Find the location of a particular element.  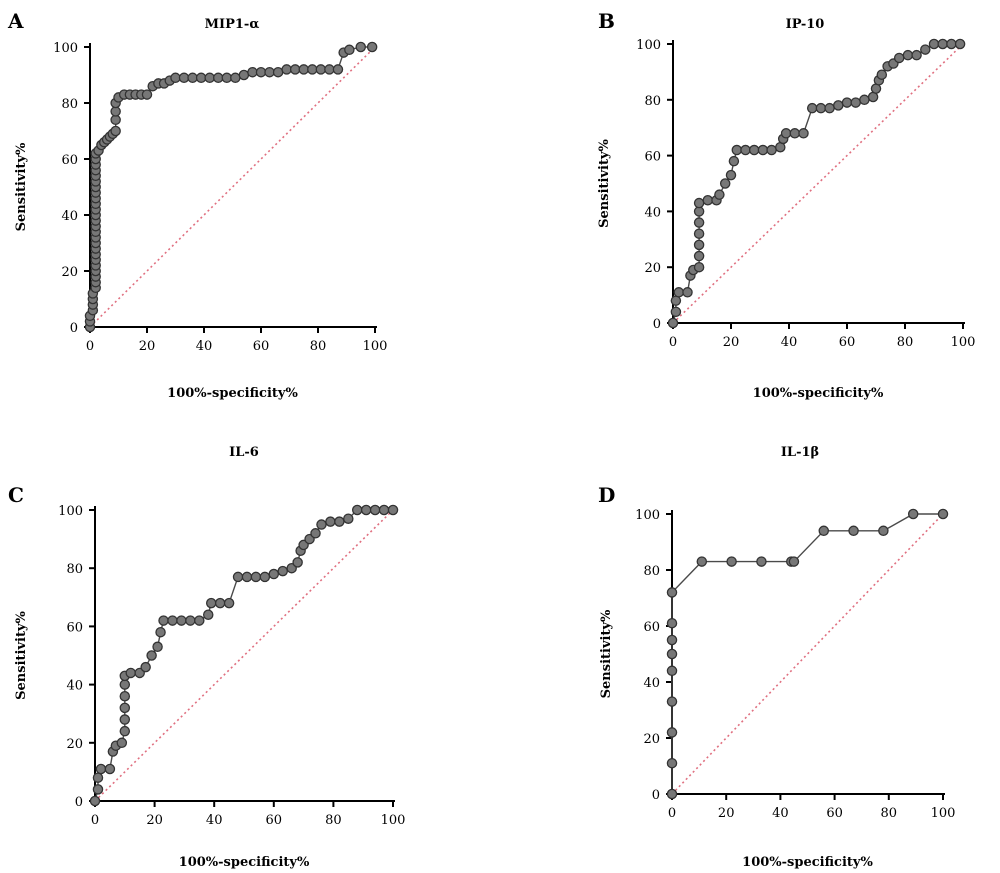

panel-letter: A is located at coordinates (15, 21).